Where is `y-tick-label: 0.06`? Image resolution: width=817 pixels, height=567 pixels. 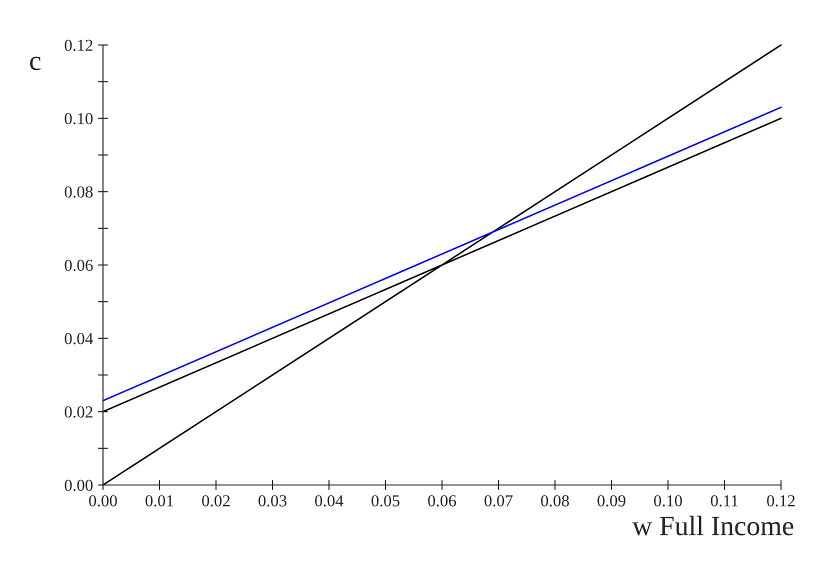
y-tick-label: 0.06 is located at coordinates (78, 266).